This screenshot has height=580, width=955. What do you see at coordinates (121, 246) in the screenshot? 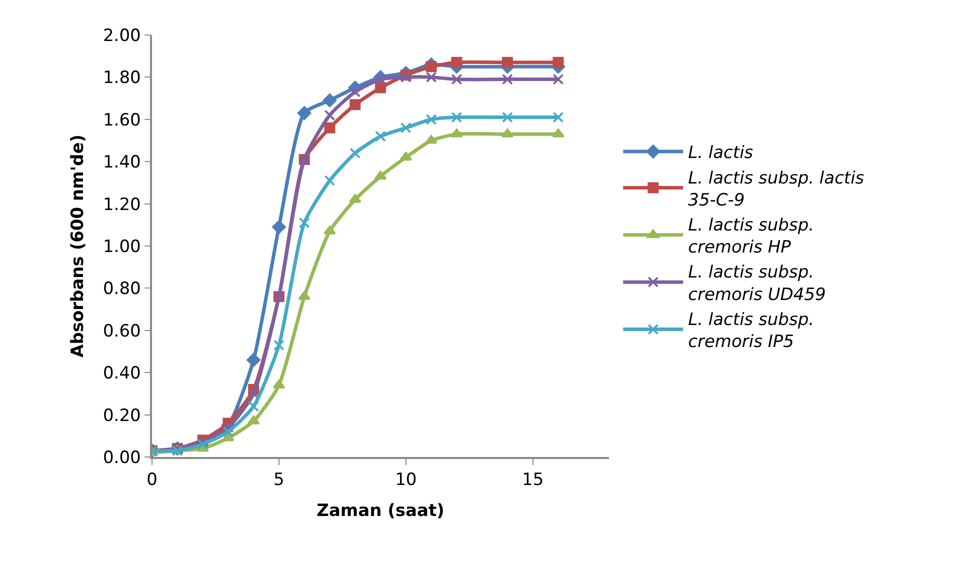
I see `y-tick-label: 1.00` at bounding box center [121, 246].